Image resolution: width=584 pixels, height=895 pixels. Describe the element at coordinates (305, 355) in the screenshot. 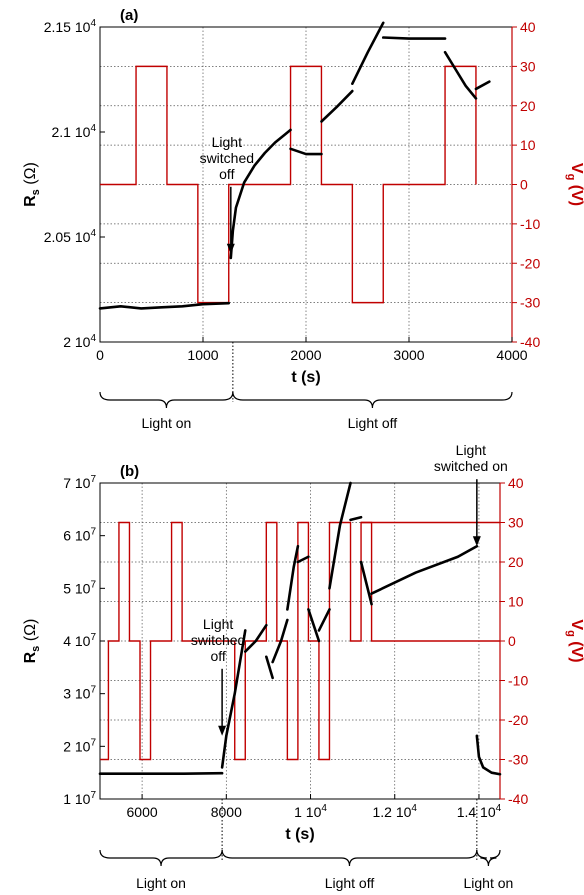

I see `x-tick-label: 2000` at that location.